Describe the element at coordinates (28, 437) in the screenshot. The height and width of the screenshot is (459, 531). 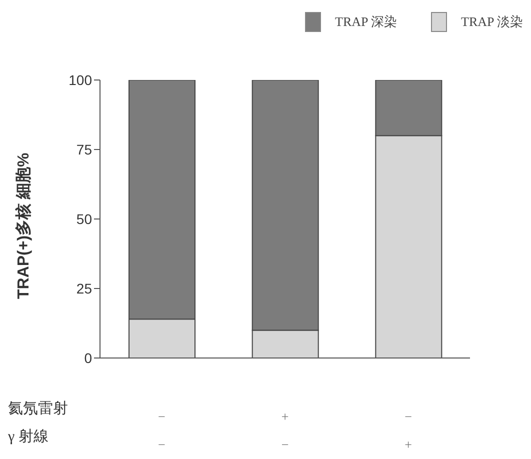
I see `text: γ 射線` at that location.